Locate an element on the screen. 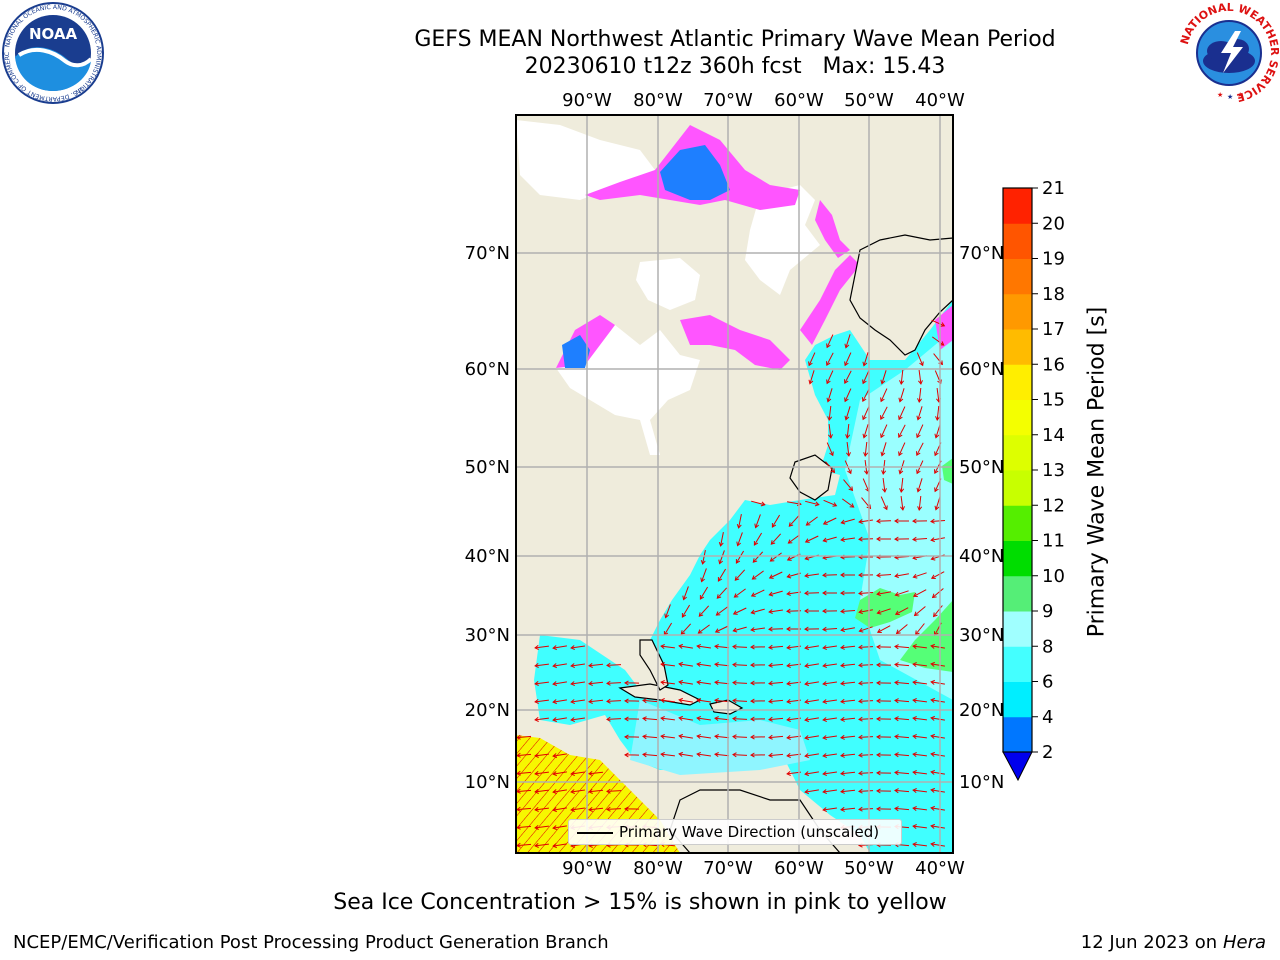 This screenshot has height=960, width=1280. lat-label-left: 50°N is located at coordinates (487, 467).